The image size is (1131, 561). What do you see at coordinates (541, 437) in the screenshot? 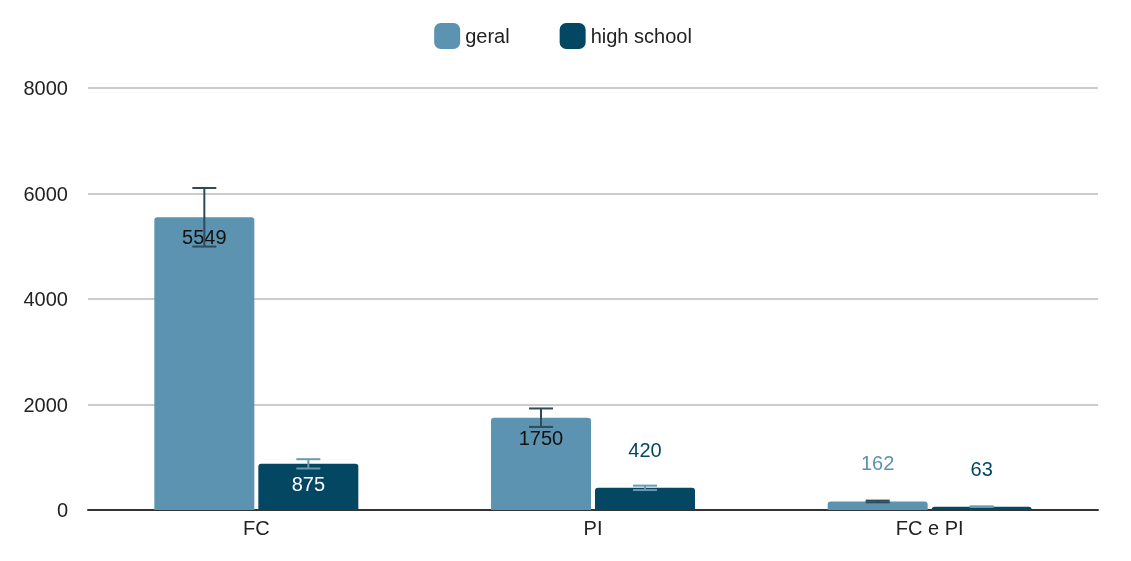
I see `data-label: 1750` at bounding box center [541, 437].